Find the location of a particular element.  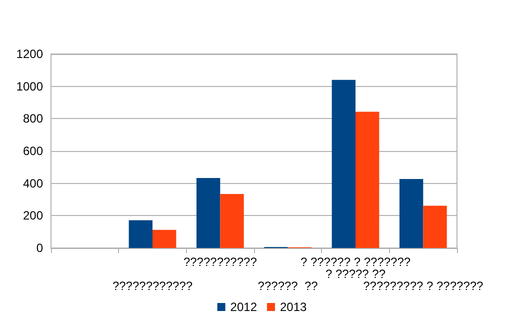

y-tick-label: 800 is located at coordinates (33, 119).